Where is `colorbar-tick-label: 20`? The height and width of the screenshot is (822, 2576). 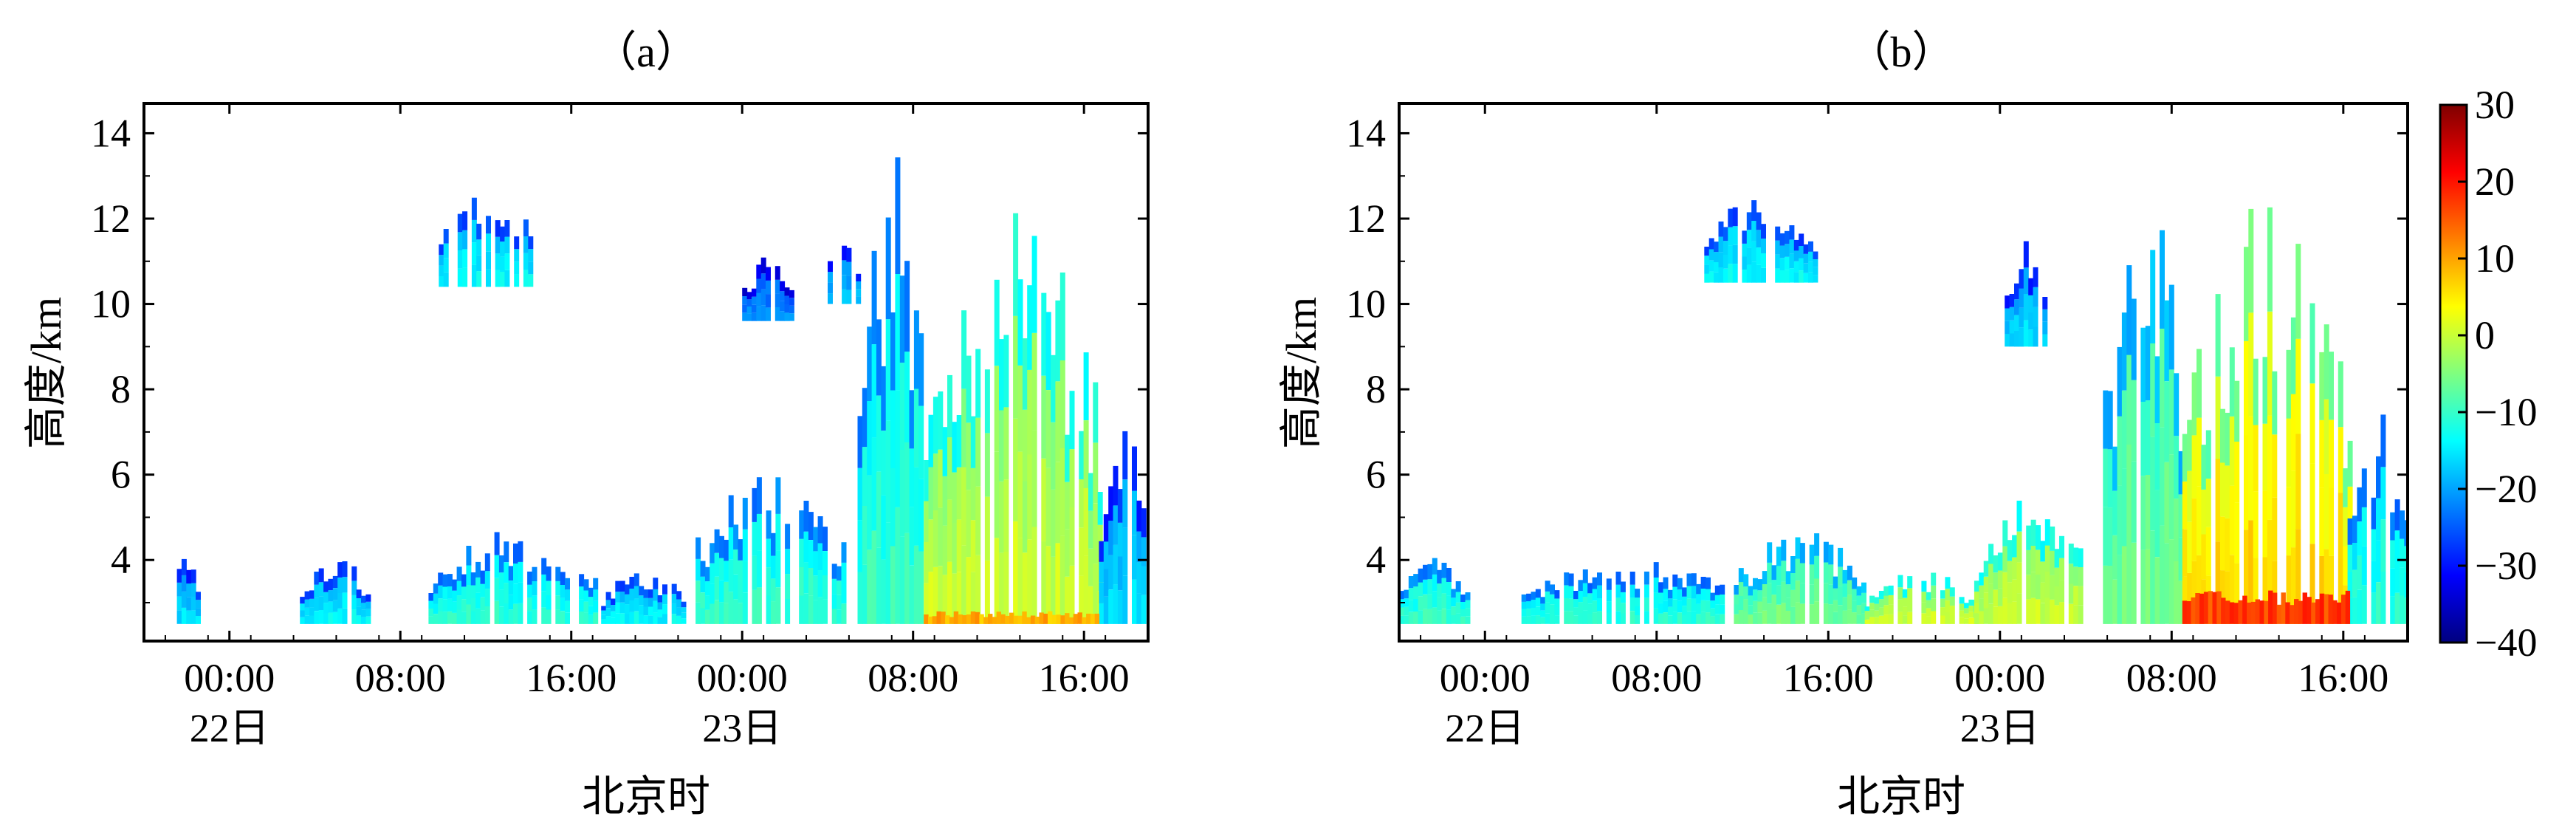
colorbar-tick-label: 20 is located at coordinates (2495, 182).